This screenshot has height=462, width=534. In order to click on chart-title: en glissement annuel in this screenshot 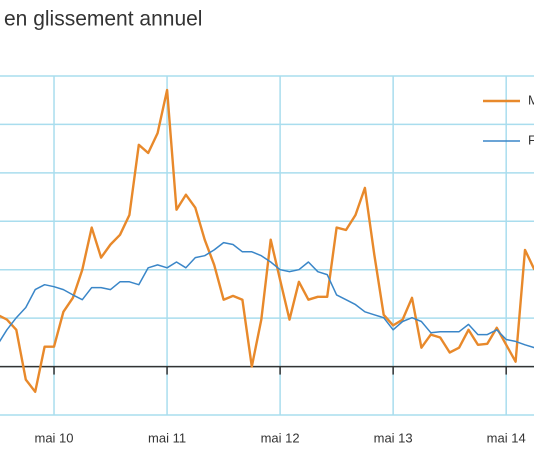, I will do `click(103, 19)`.